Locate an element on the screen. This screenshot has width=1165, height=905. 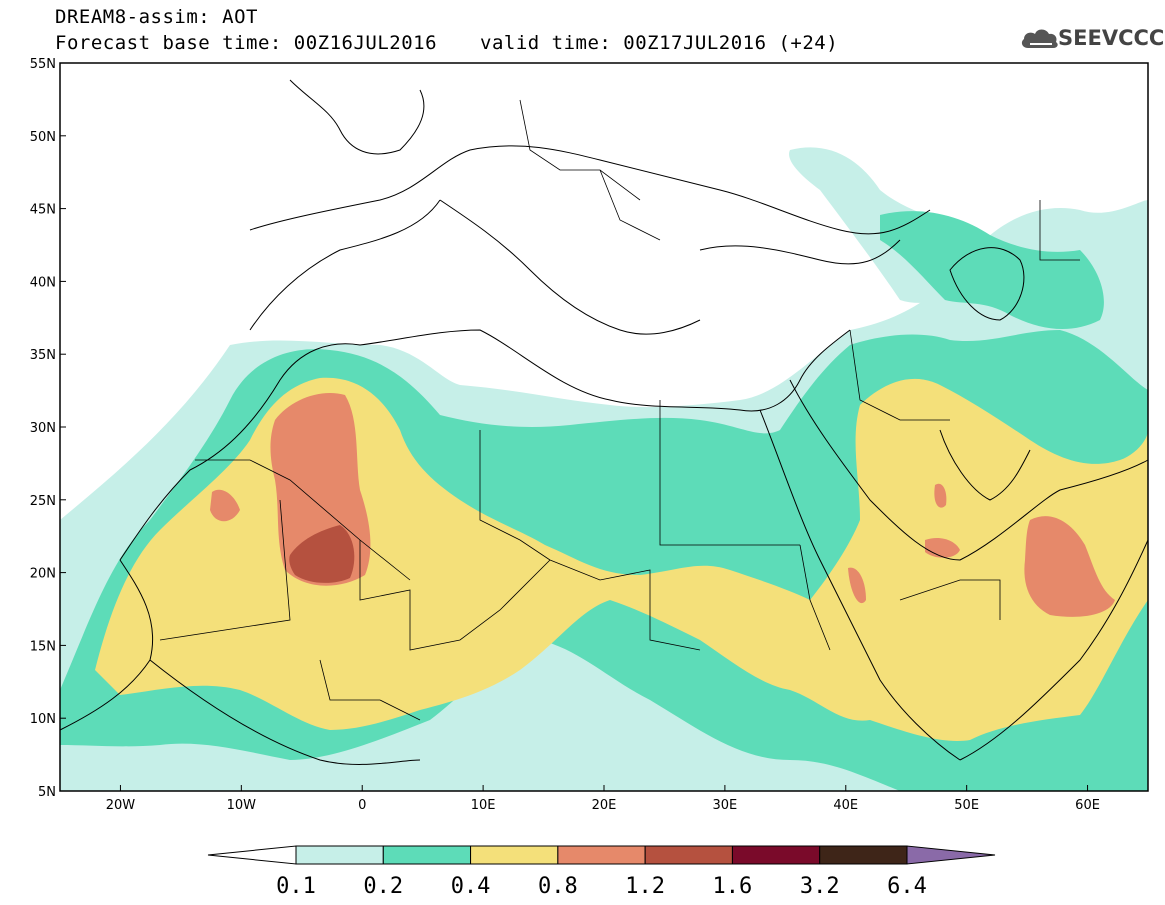
colorbar-level-label: 1.2 is located at coordinates (645, 886).